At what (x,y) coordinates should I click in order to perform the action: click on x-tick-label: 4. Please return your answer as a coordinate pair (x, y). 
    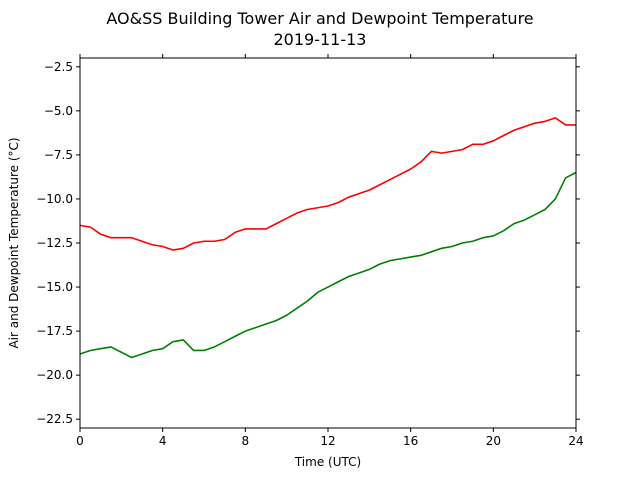
    Looking at the image, I should click on (163, 441).